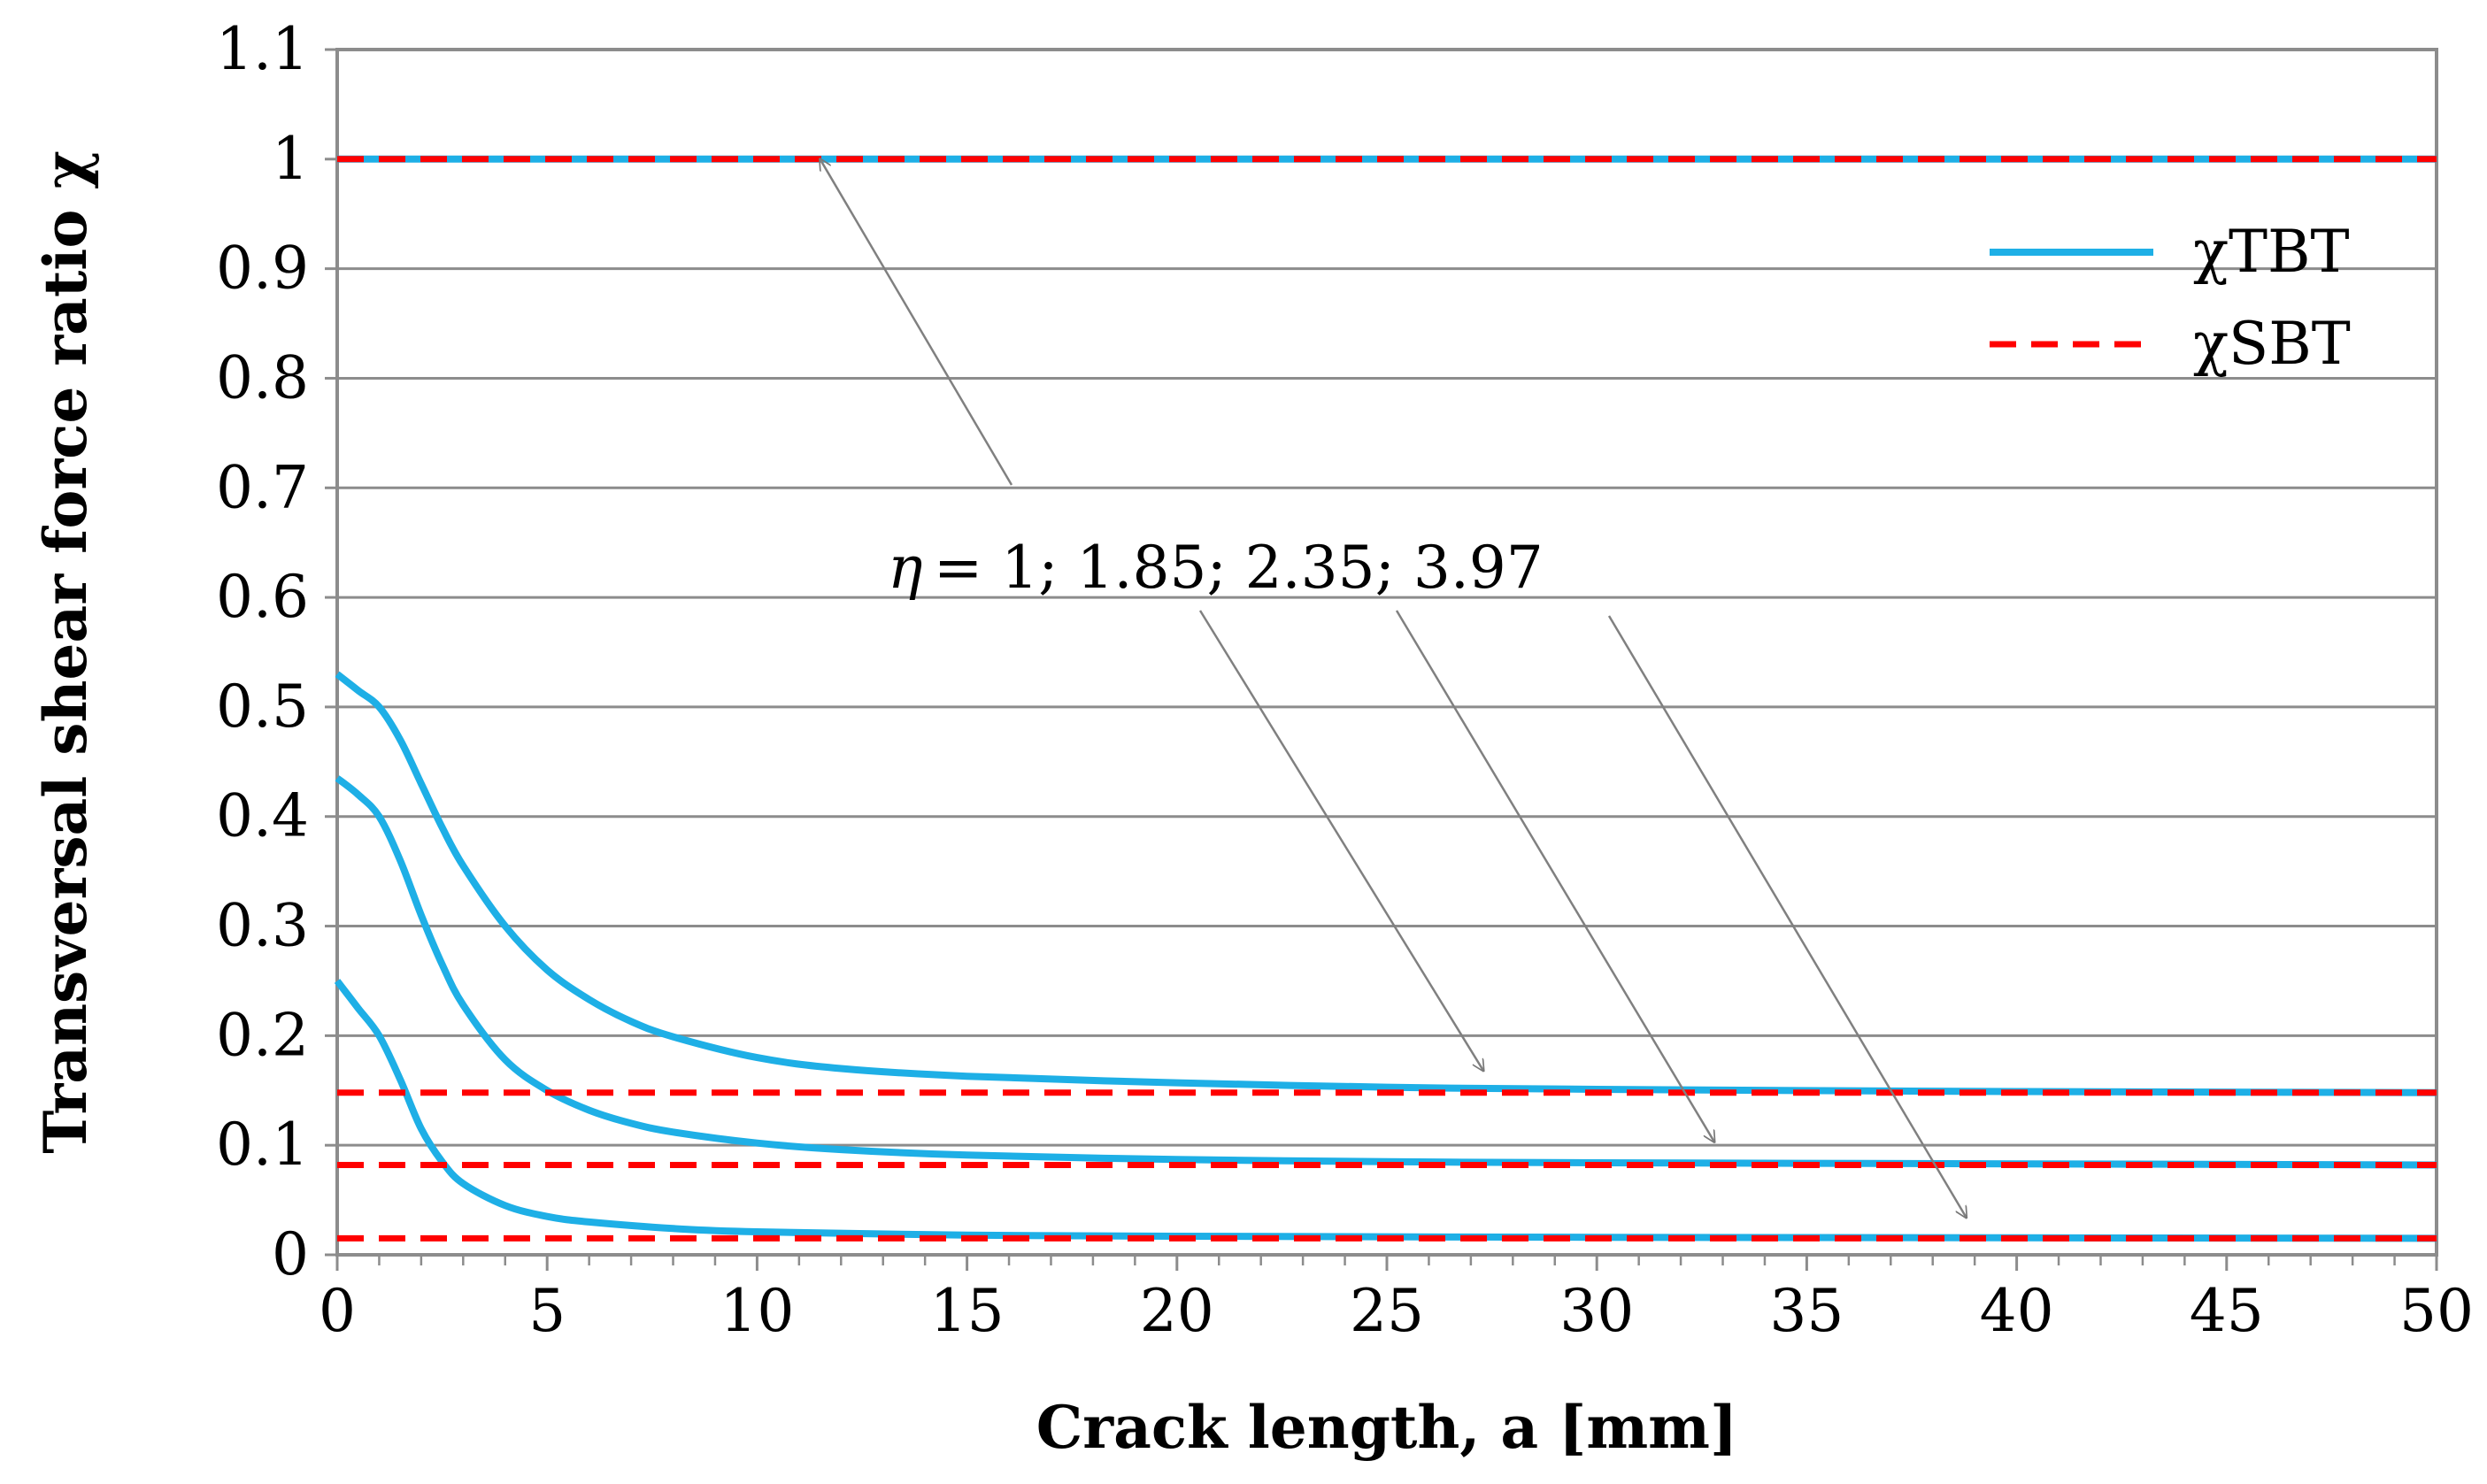 The height and width of the screenshot is (1484, 2487). What do you see at coordinates (547, 1311) in the screenshot?
I see `x-tick-label: 5` at bounding box center [547, 1311].